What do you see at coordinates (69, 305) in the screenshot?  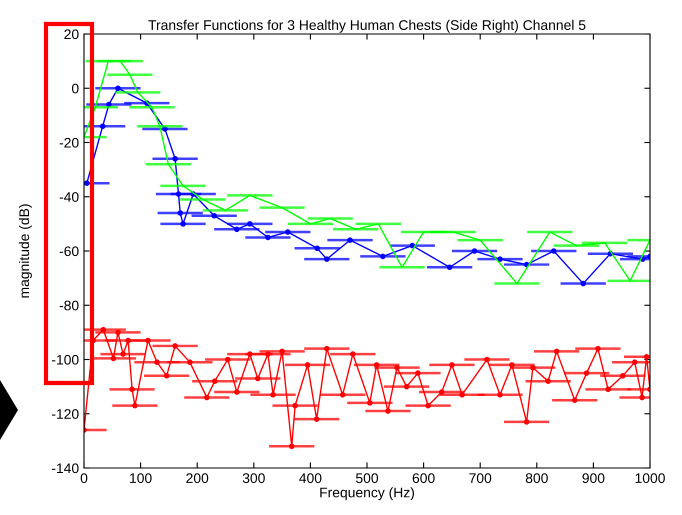 I see `y-tick-label: -80` at bounding box center [69, 305].